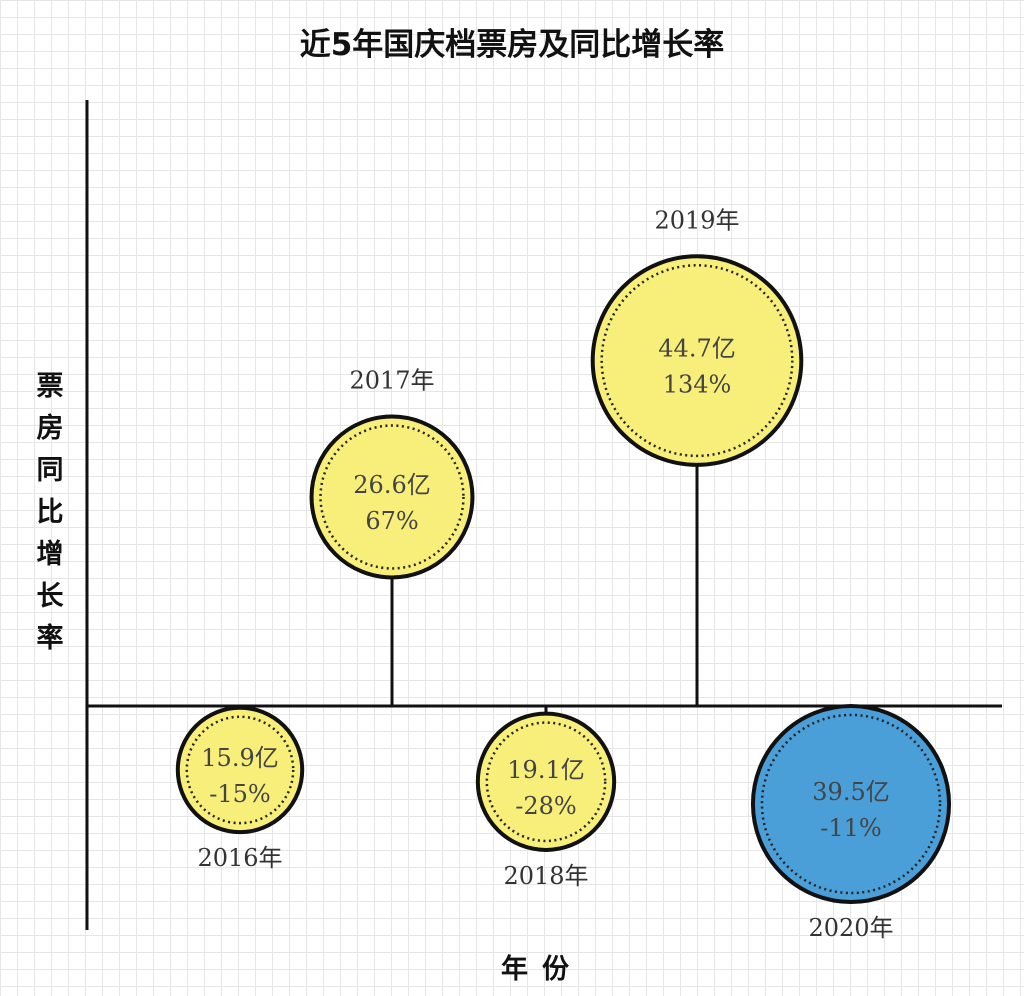 The height and width of the screenshot is (996, 1024). I want to click on growth-label: -15%, so click(239, 794).